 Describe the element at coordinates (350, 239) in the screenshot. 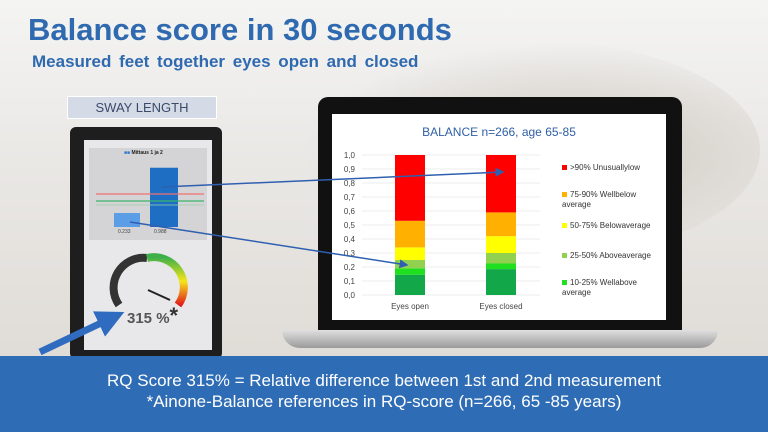

I see `y-tick-label: 0,4` at that location.